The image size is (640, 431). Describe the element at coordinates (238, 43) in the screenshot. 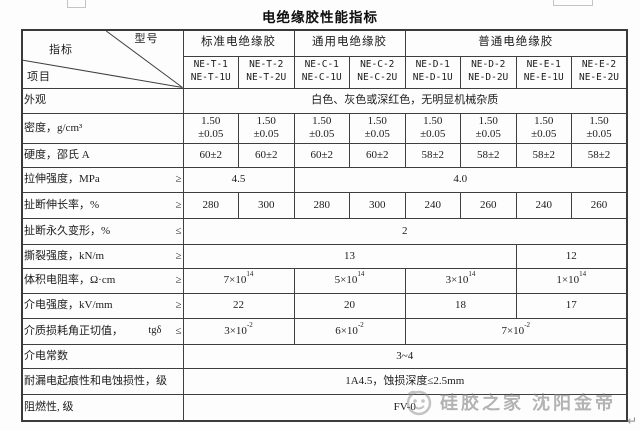

I see `group-header: 标准电绝缘胶` at that location.